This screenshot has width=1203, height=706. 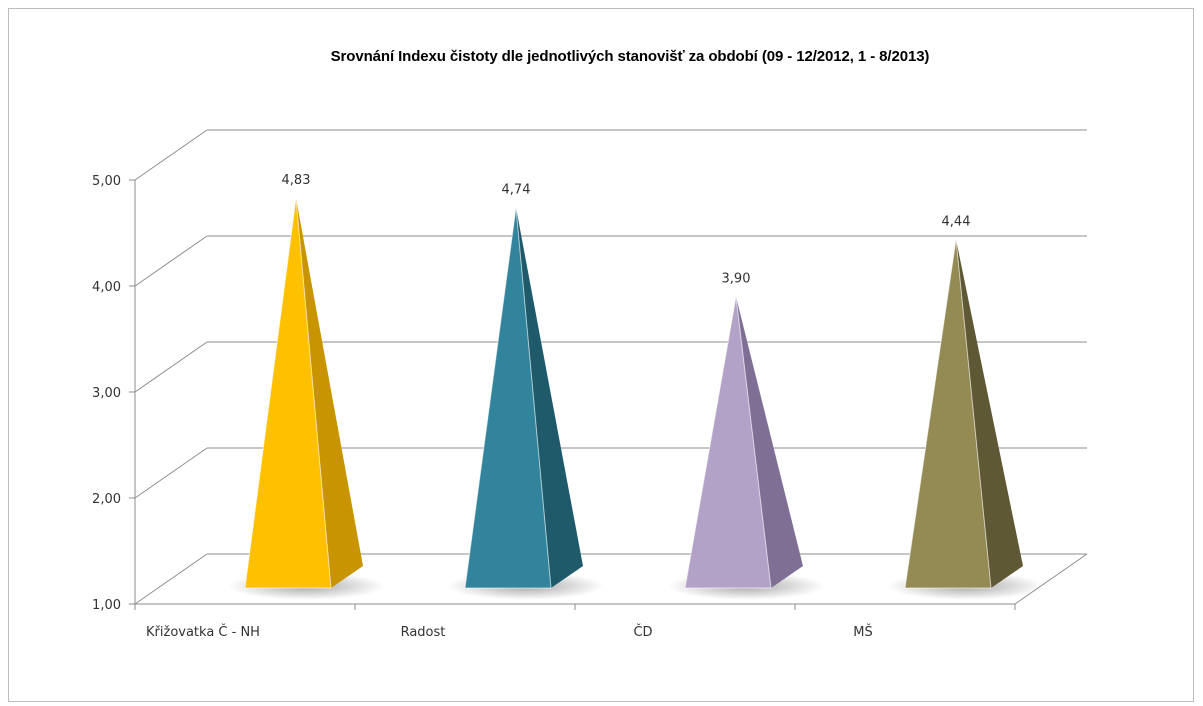 What do you see at coordinates (423, 632) in the screenshot?
I see `x-category-label: Radost` at bounding box center [423, 632].